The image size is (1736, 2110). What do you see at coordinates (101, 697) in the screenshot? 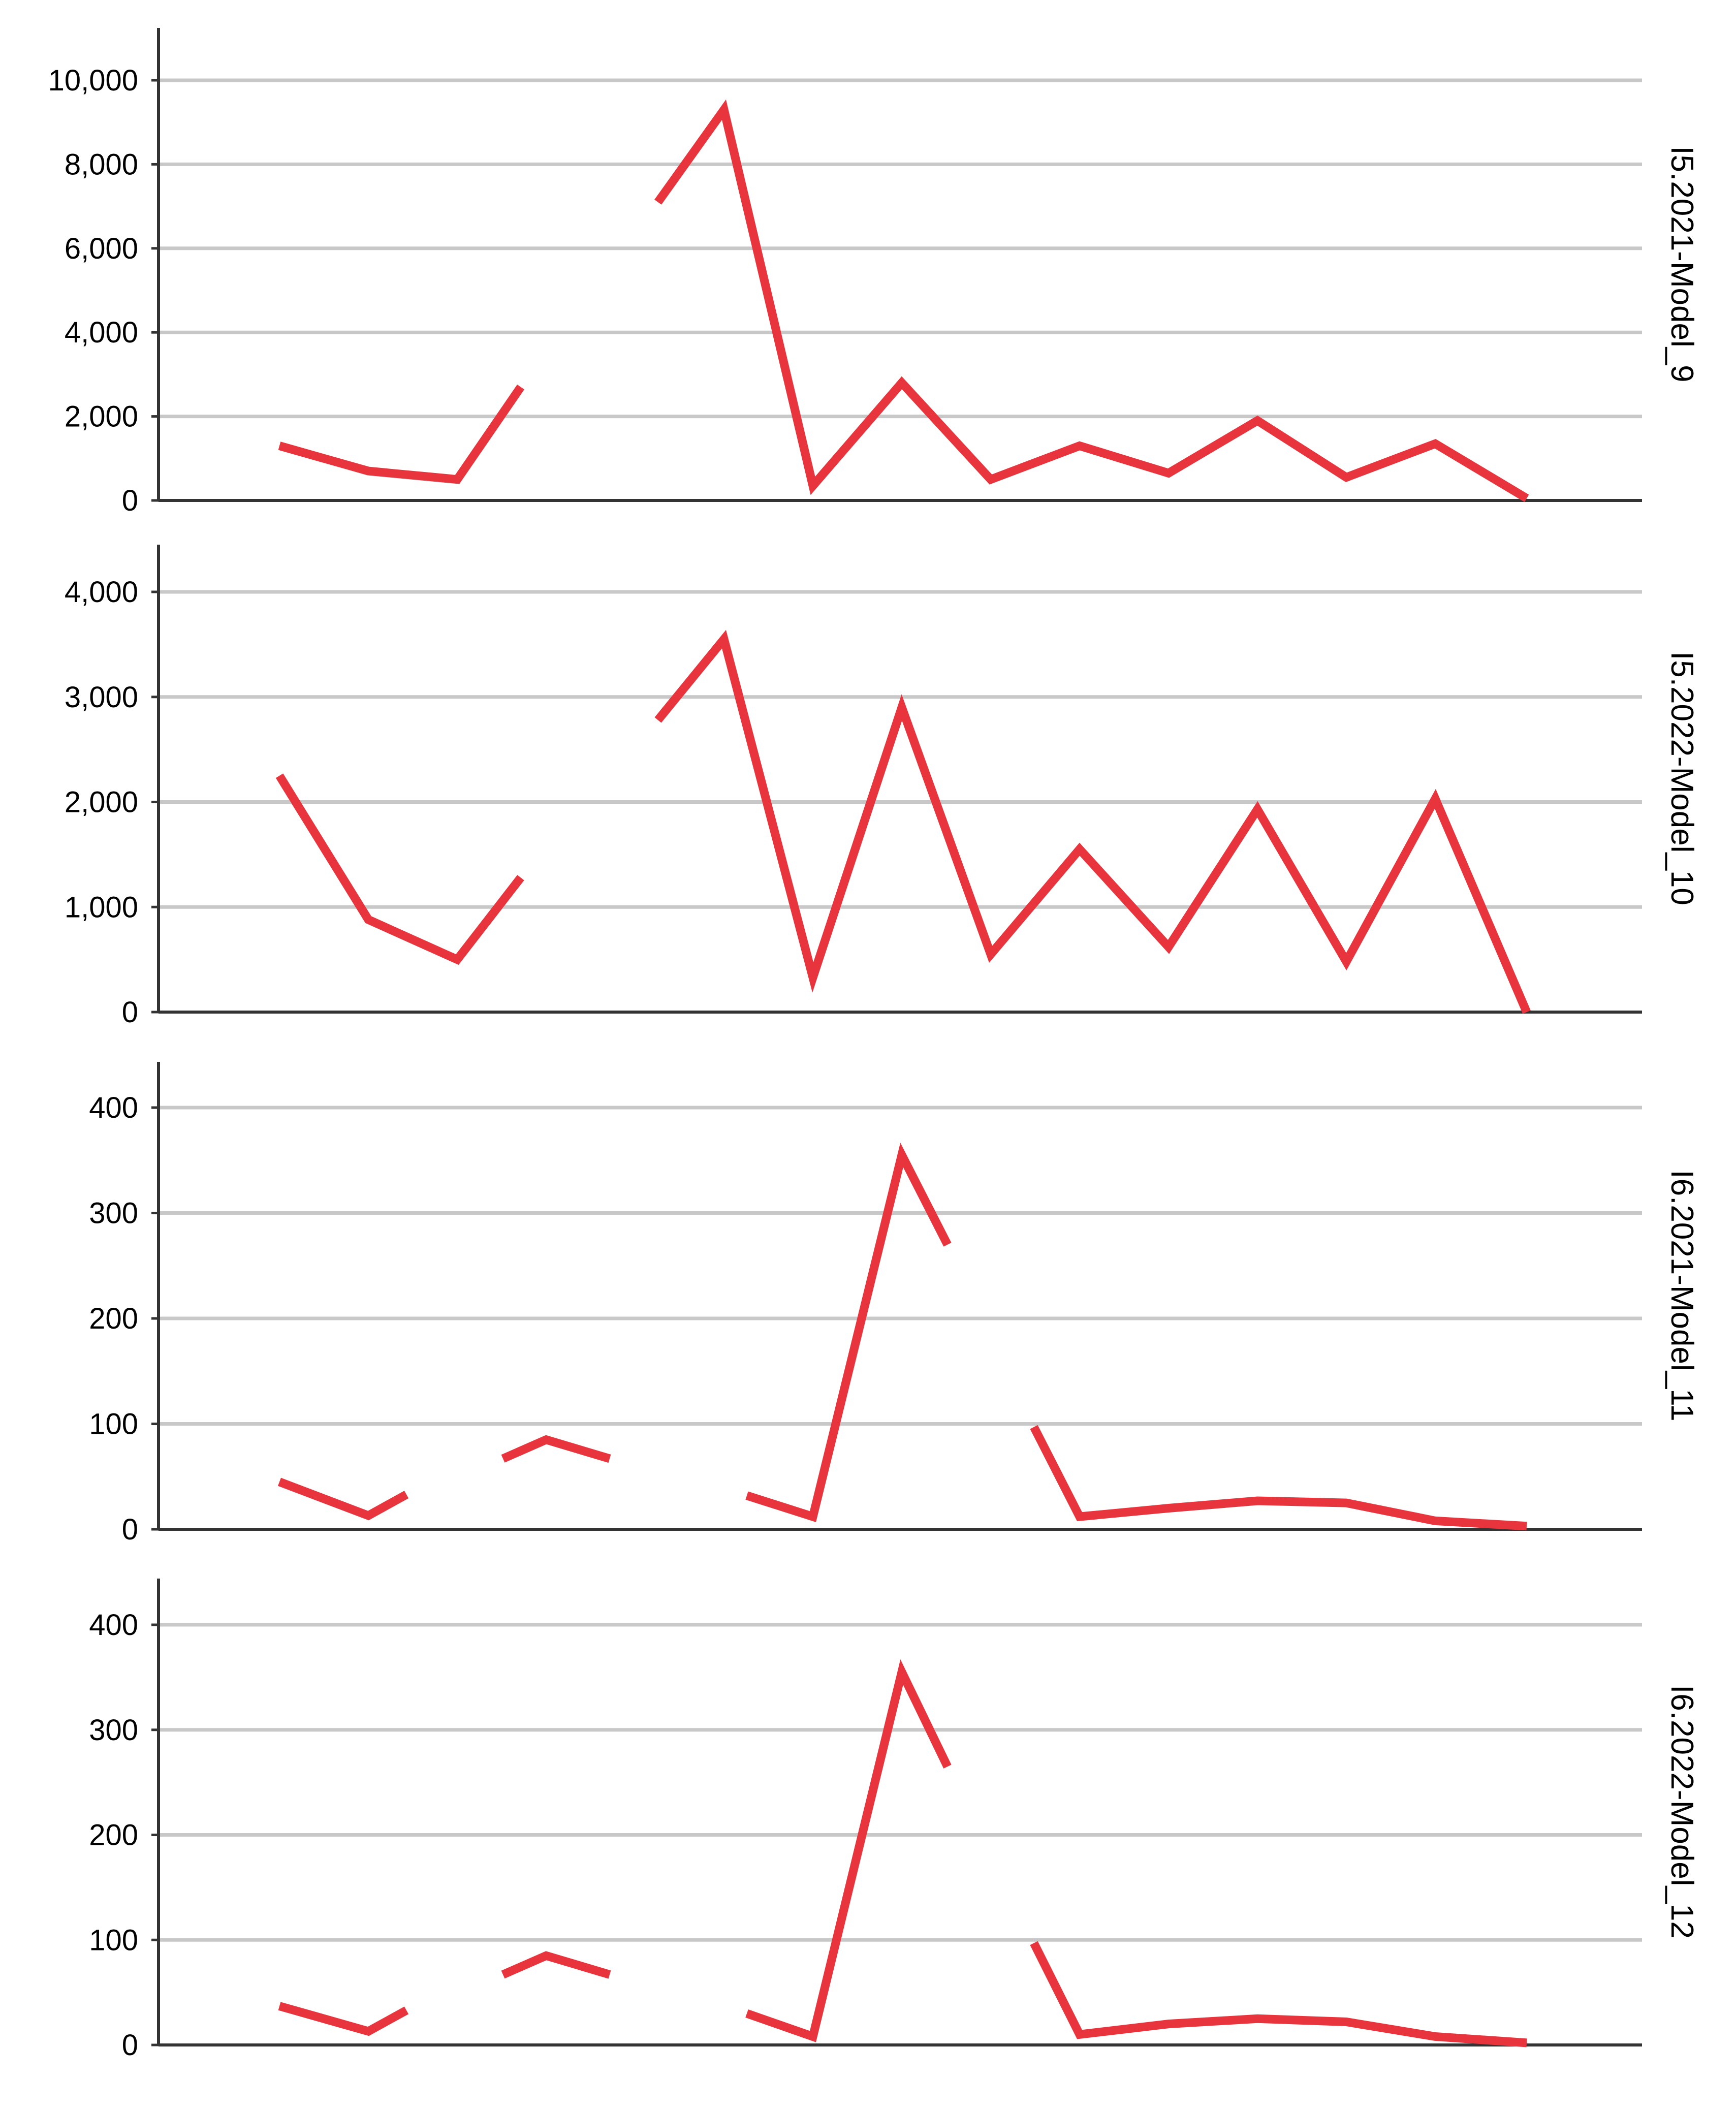
I see `y-tick-label: 3,000` at bounding box center [101, 697].